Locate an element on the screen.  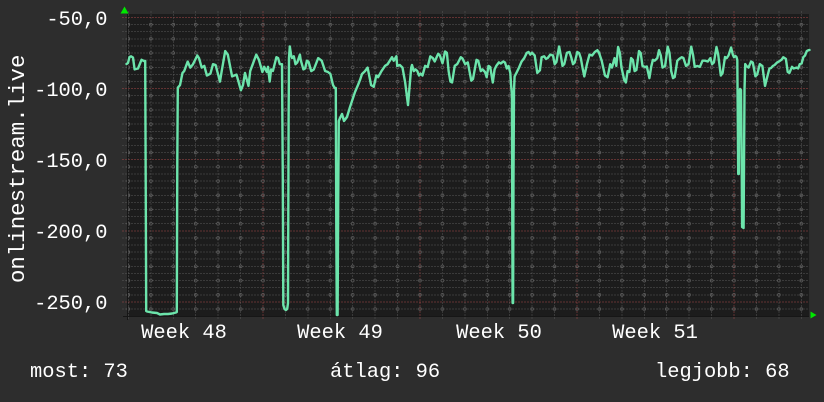
svg-text: Week 49 is located at coordinates (340, 333).